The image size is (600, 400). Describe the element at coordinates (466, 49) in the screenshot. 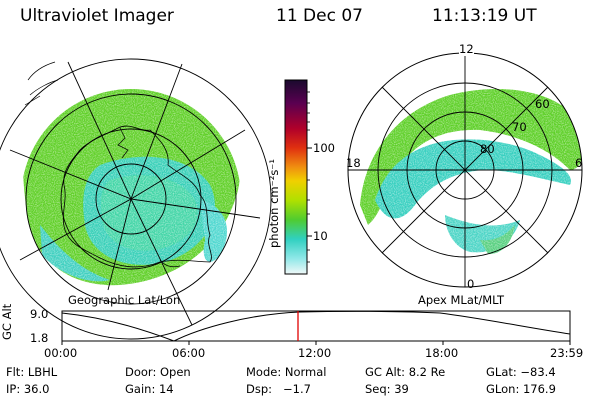

I see `mlt-label-12: 12` at that location.